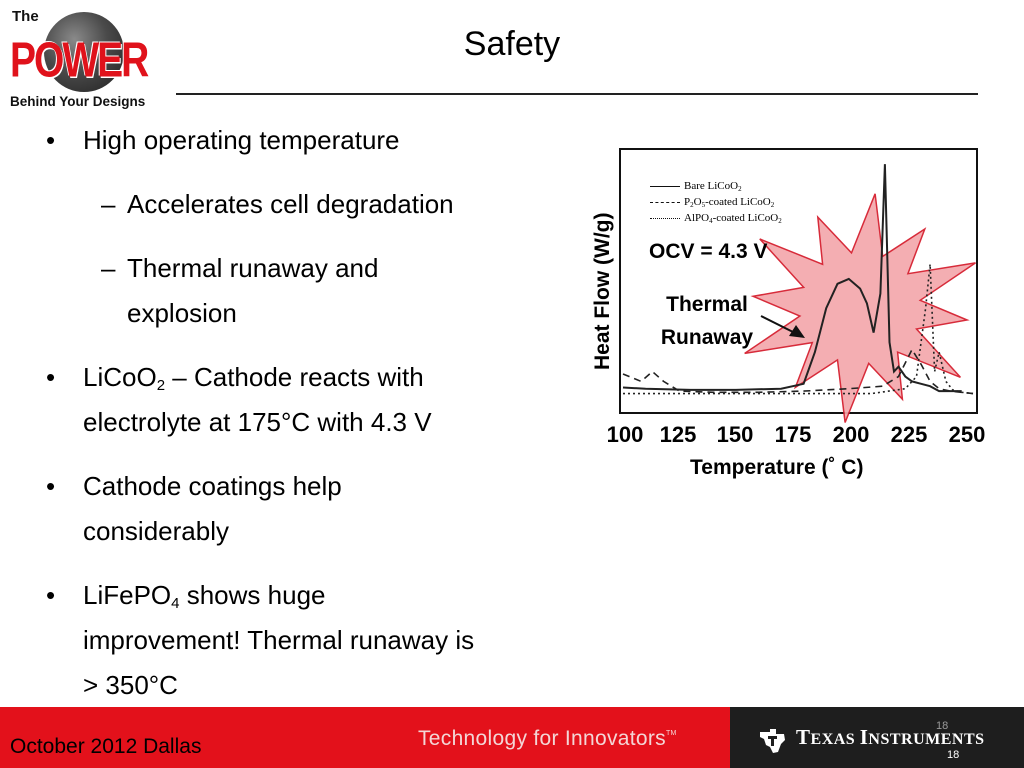  What do you see at coordinates (798, 371) in the screenshot?
I see `series-line-dashed` at bounding box center [798, 371].